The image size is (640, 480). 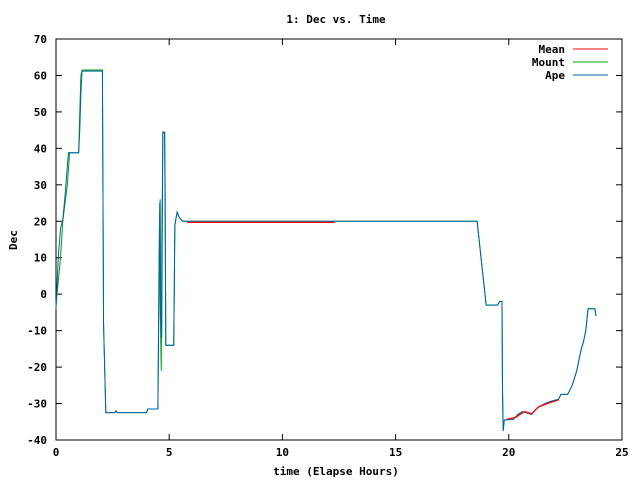 I want to click on x-tick-label: 15, so click(x=395, y=452).